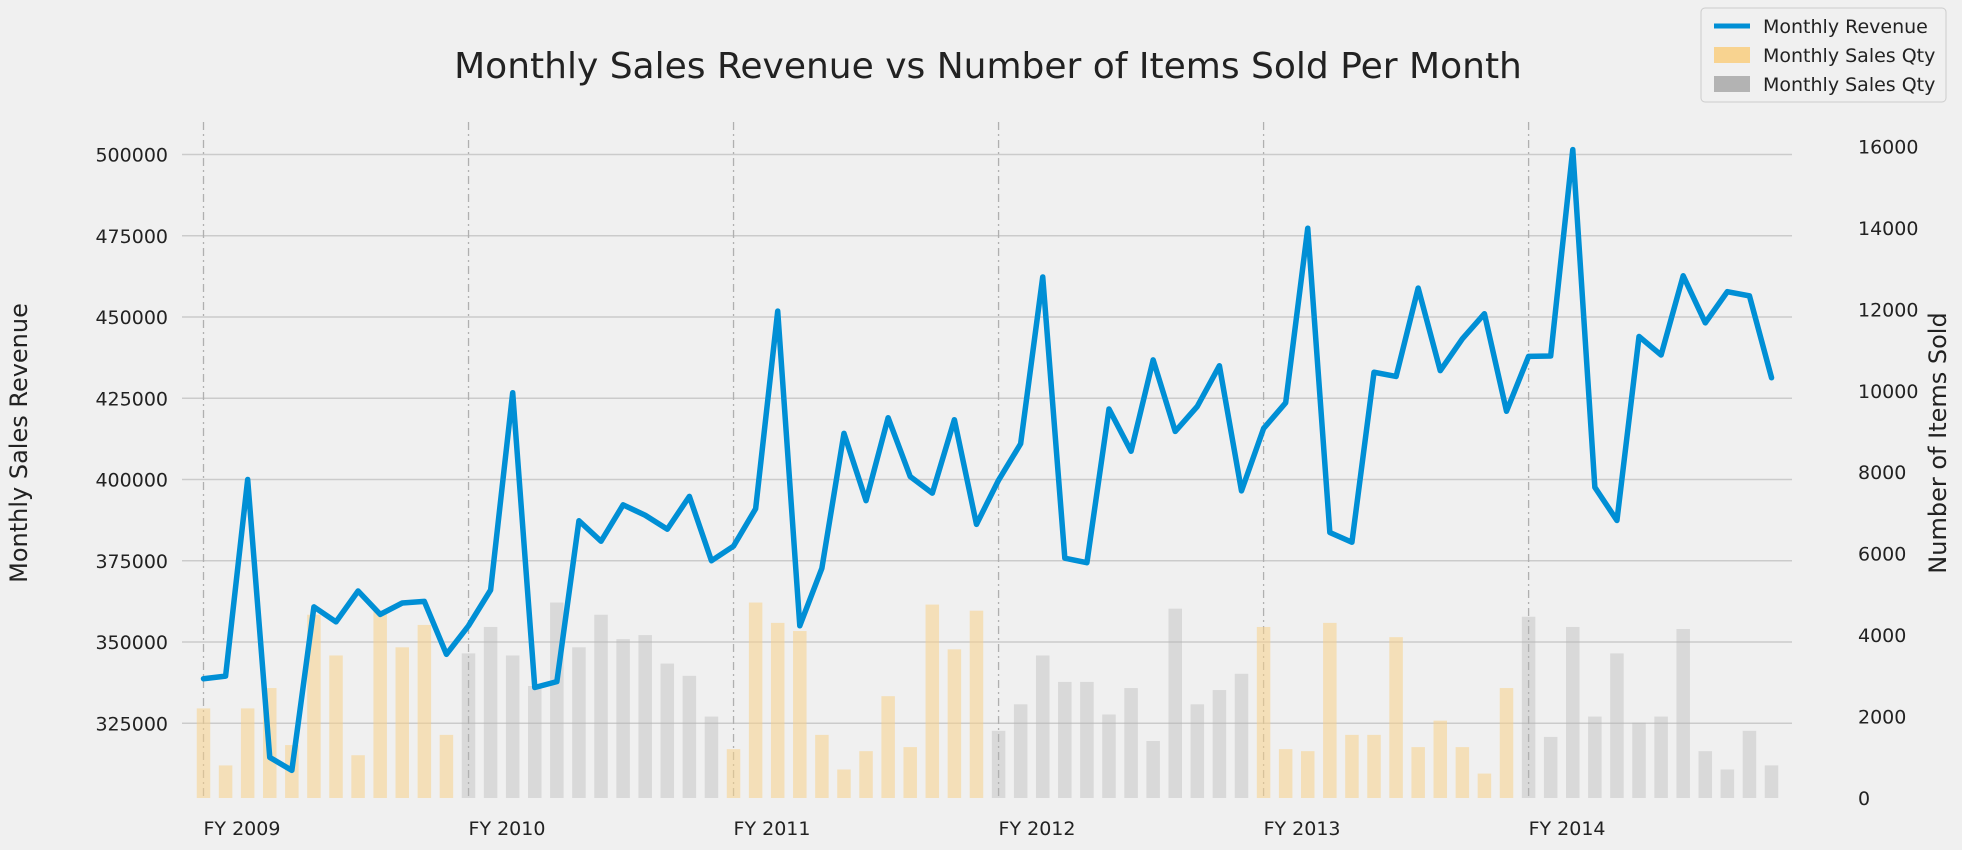 The height and width of the screenshot is (850, 1962). Describe the element at coordinates (1302, 829) in the screenshot. I see `x-tick-label-fiscal-year: FY 2013` at that location.